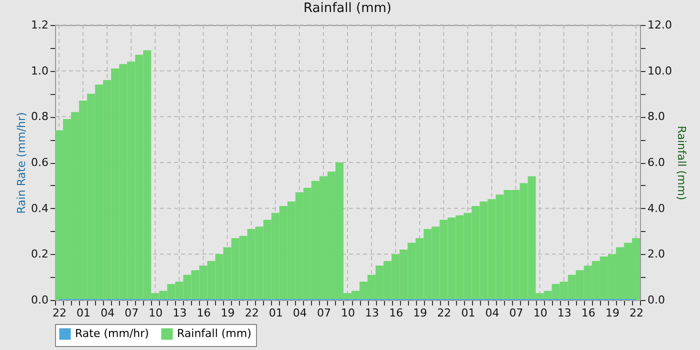 The image size is (700, 350). Describe the element at coordinates (656, 254) in the screenshot. I see `y2-tick-label: 2.0` at that location.